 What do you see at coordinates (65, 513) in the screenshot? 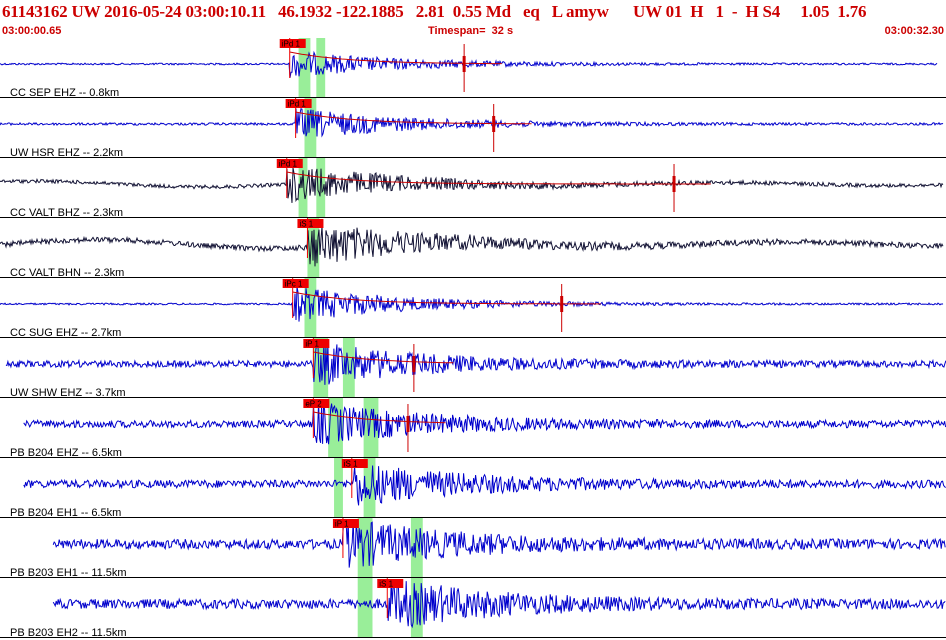
I see `station-label: PB B204 EH1 -- 6.5km` at bounding box center [65, 513].